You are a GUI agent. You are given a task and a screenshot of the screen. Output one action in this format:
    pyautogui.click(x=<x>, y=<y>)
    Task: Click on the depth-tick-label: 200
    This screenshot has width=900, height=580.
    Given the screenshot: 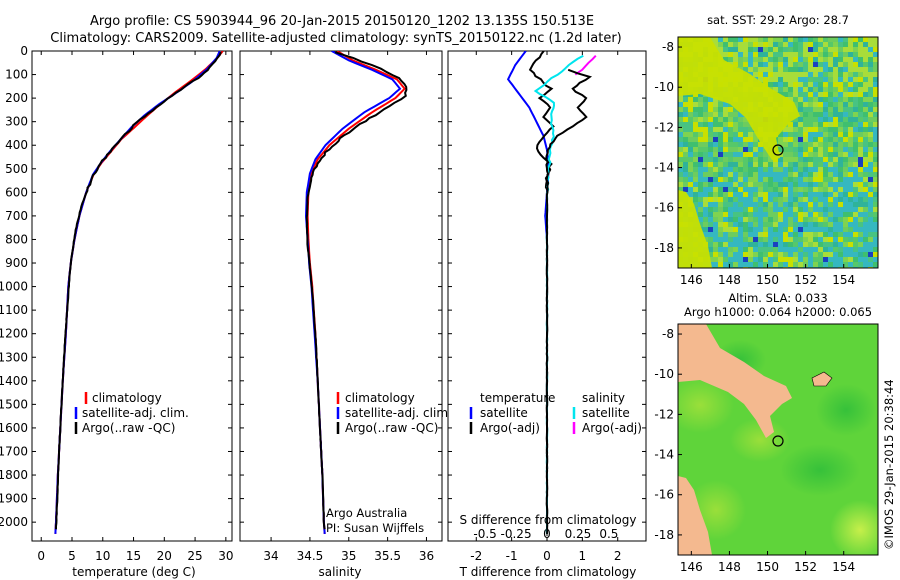 What is the action you would take?
    pyautogui.click(x=16, y=98)
    